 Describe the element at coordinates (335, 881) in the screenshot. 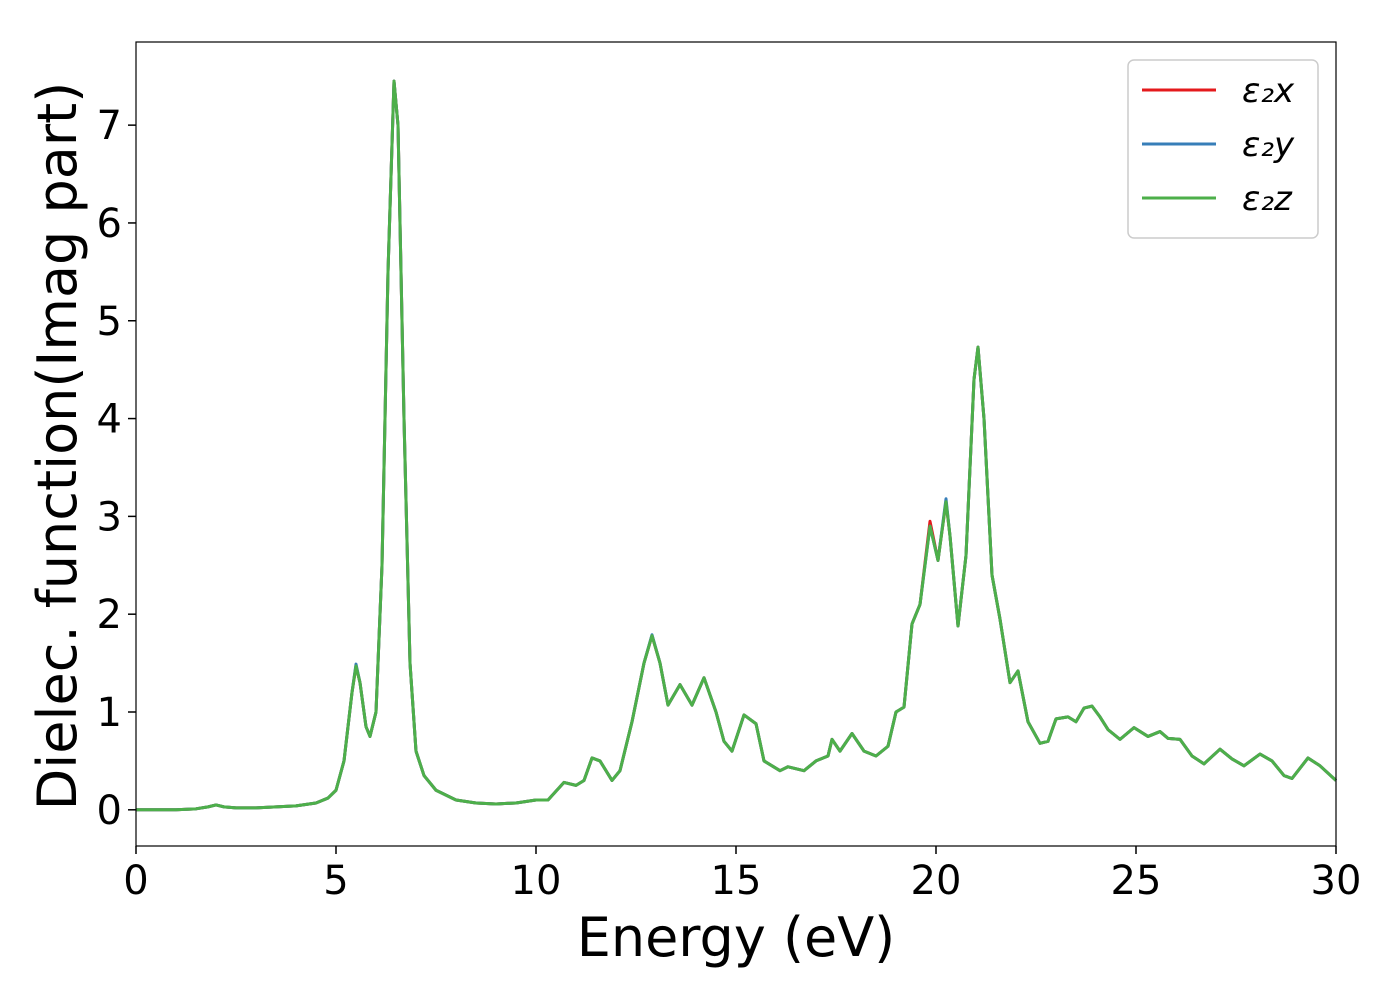

I see `x-tick-label: 5` at that location.